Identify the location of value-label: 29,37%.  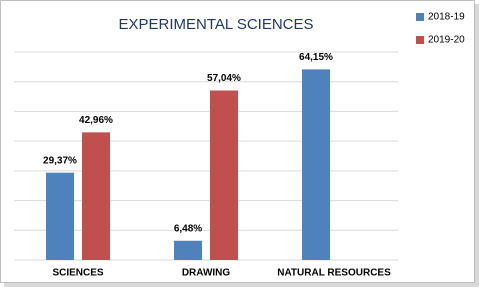
(60, 160).